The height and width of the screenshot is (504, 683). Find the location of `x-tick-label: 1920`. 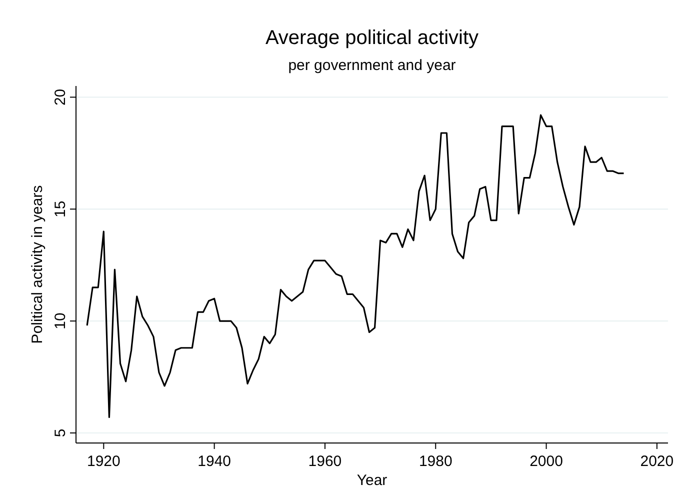

x-tick-label: 1920 is located at coordinates (103, 461).